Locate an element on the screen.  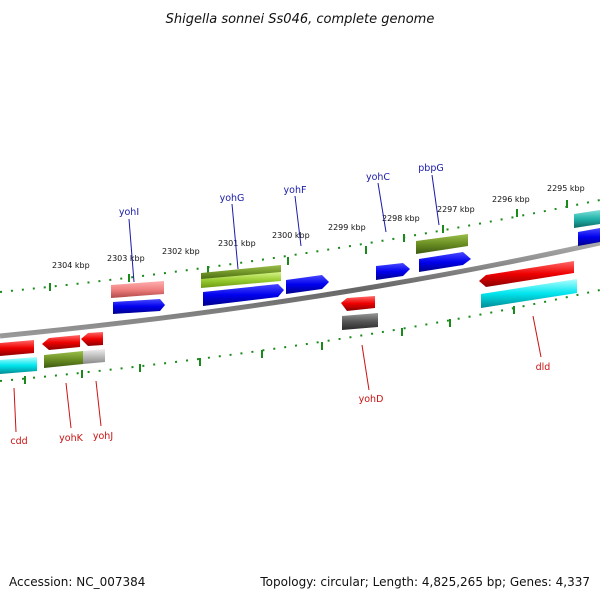
teal-feature is located at coordinates (587, 219).